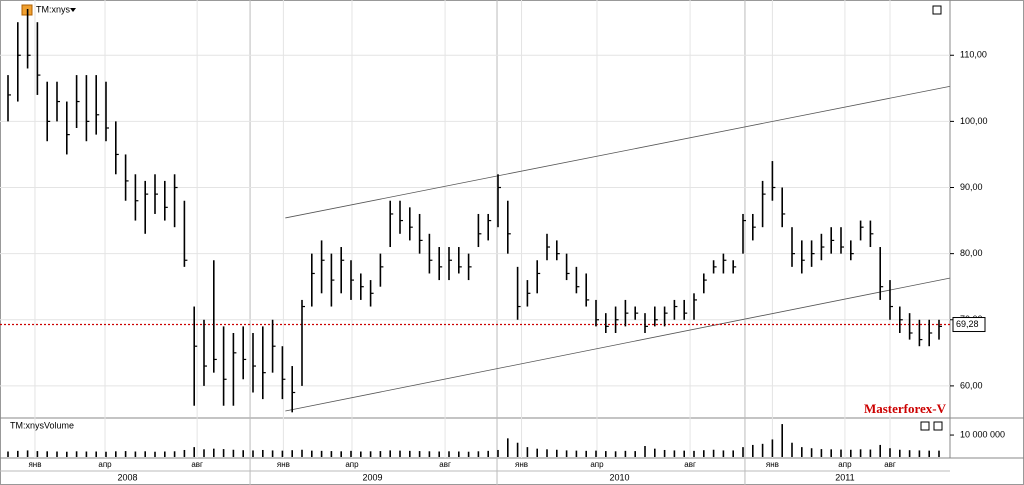 The height and width of the screenshot is (485, 1024). What do you see at coordinates (373, 477) in the screenshot?
I see `year-label: 2009` at bounding box center [373, 477].